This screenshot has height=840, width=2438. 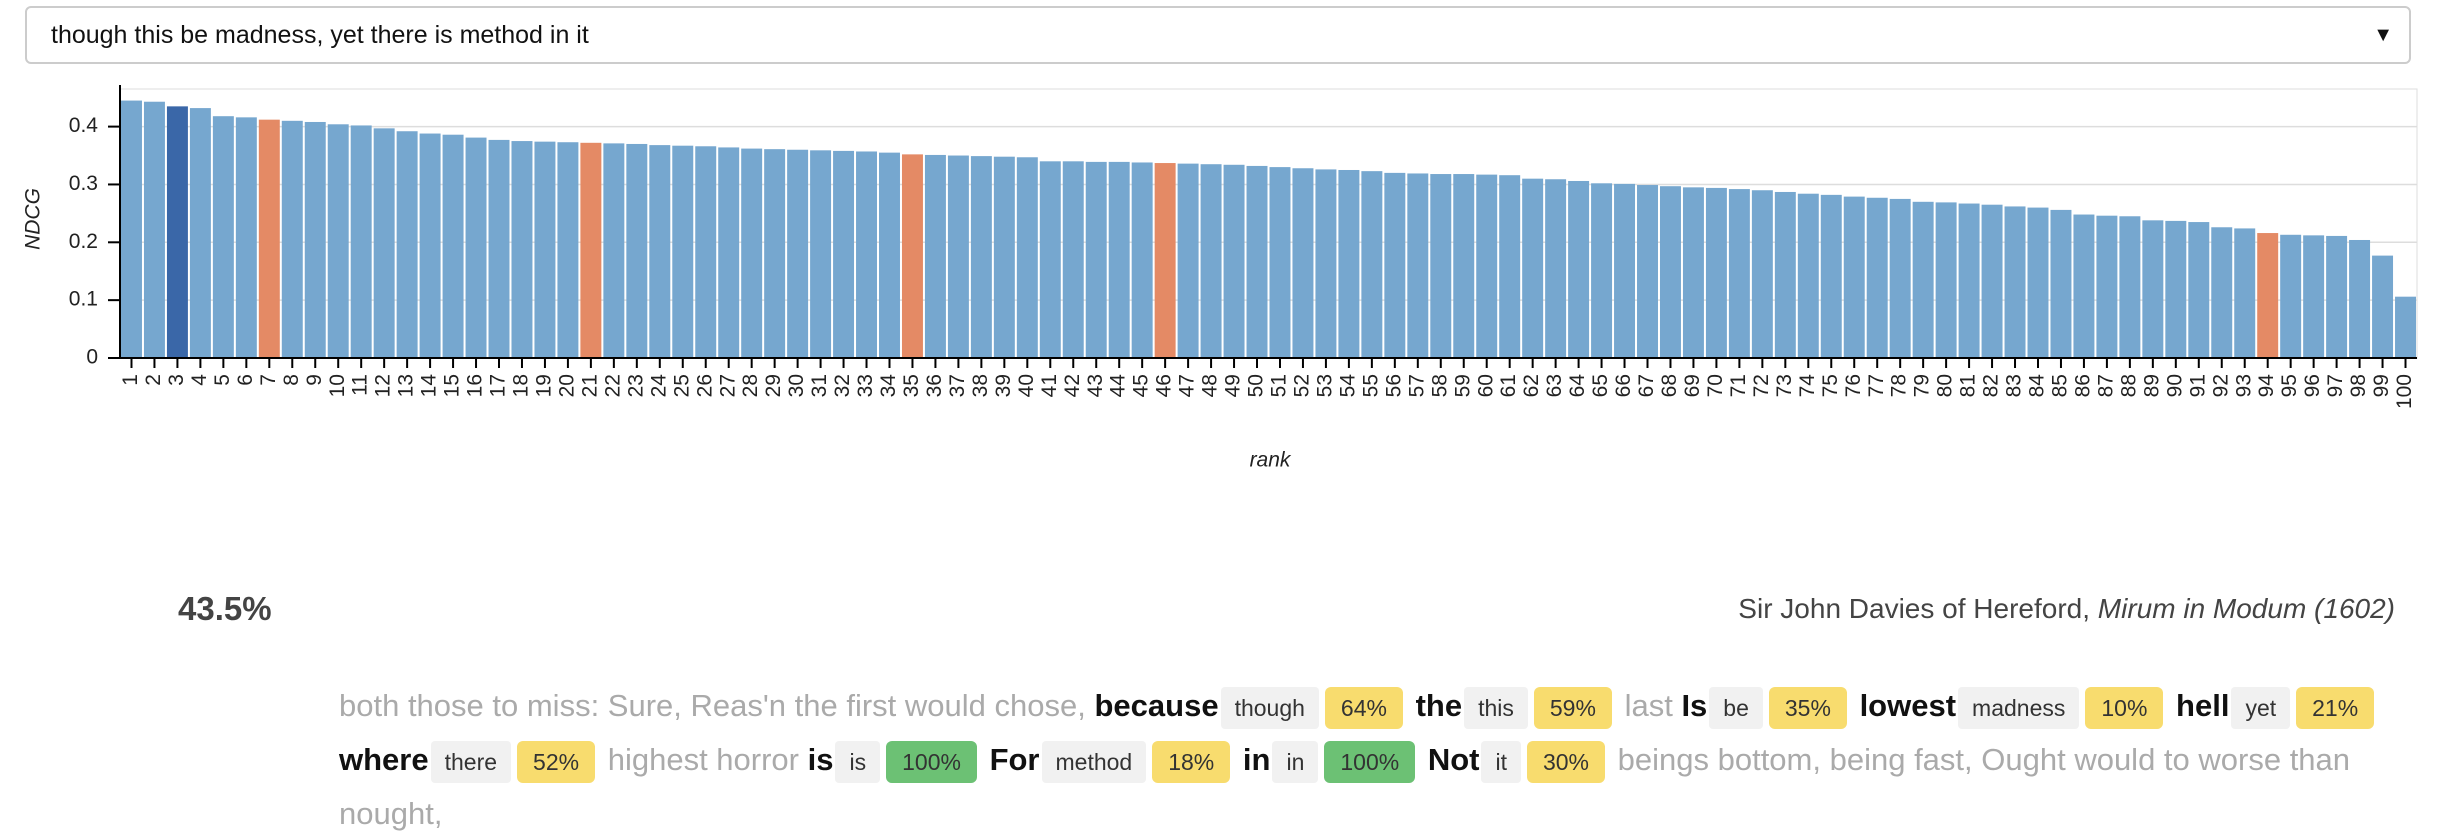 What do you see at coordinates (2383, 35) in the screenshot?
I see `dropdown-arrow: ▼` at bounding box center [2383, 35].